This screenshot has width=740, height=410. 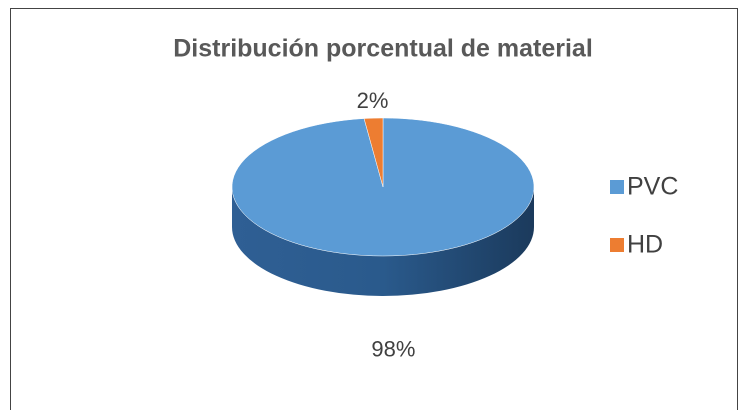 I want to click on data-label: 2%, so click(x=373, y=100).